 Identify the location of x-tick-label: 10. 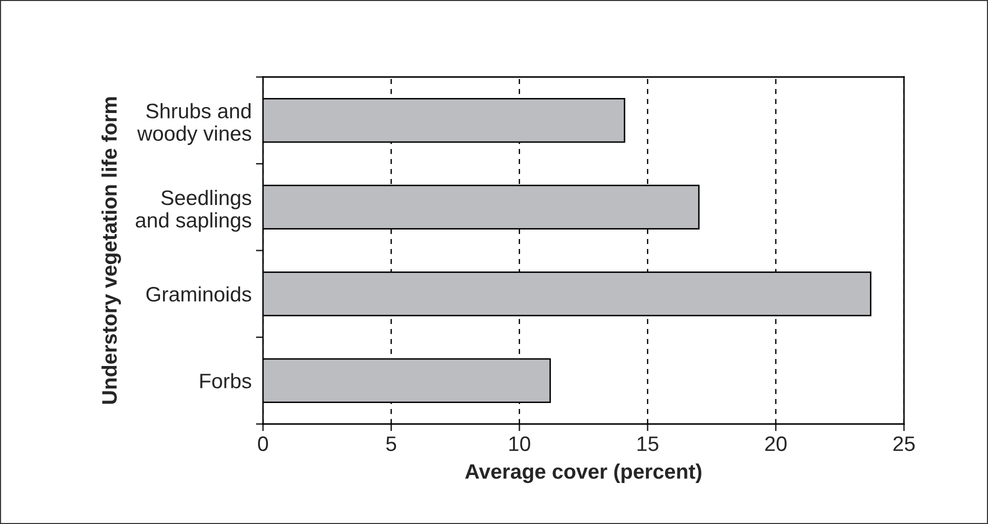
(519, 444).